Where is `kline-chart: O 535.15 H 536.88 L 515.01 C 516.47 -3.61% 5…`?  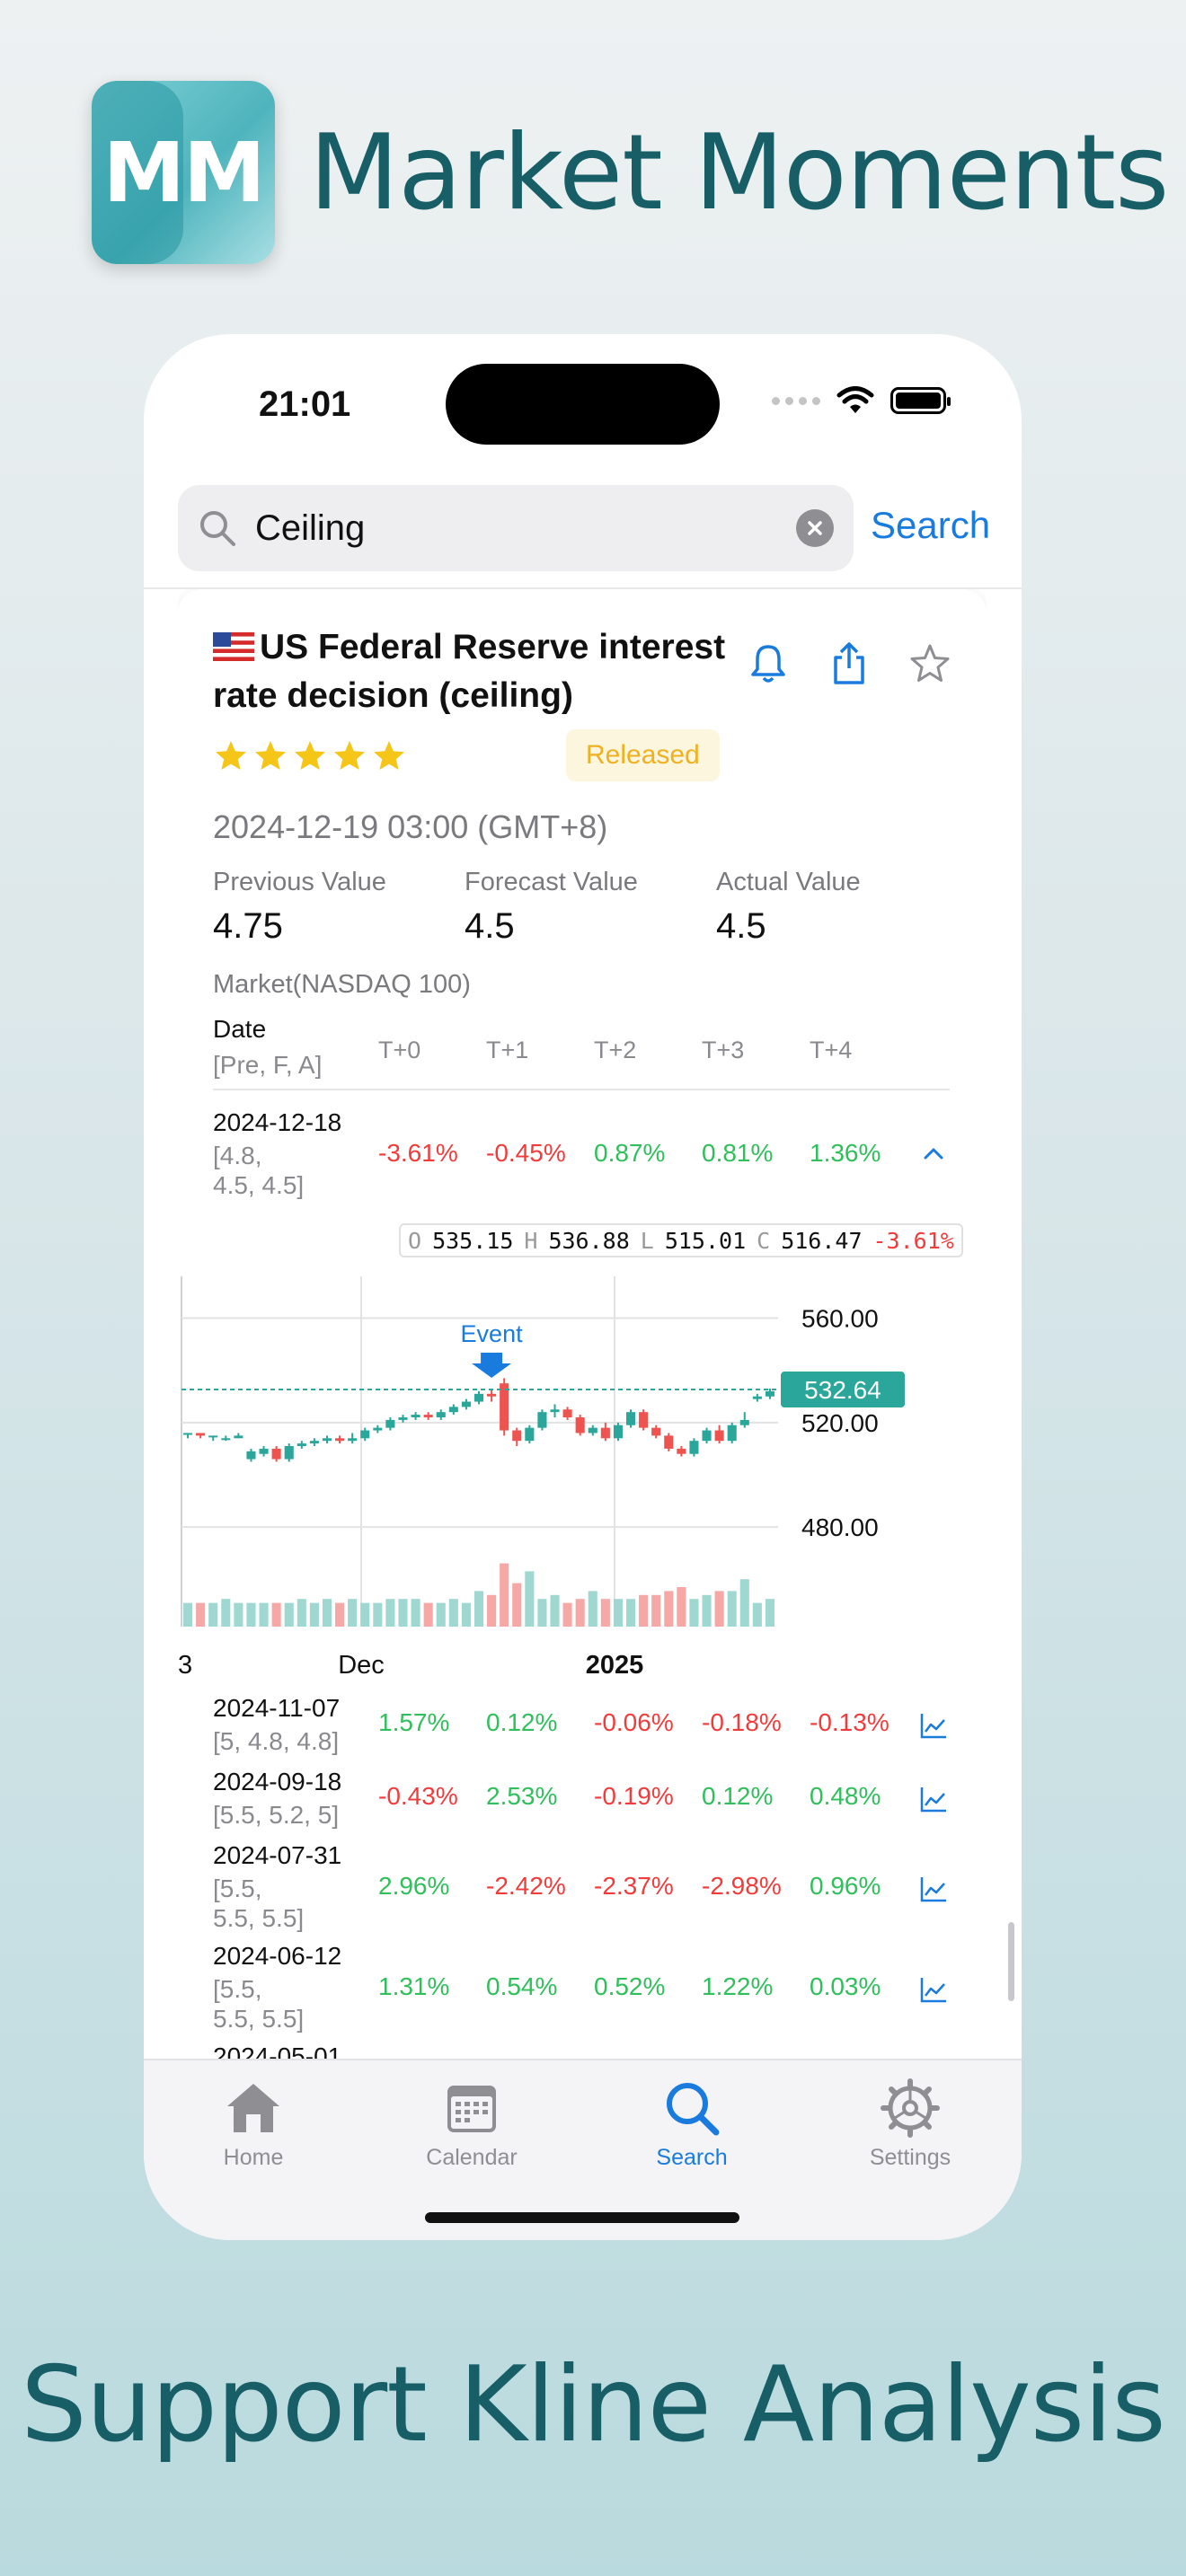
kline-chart: O 535.15 H 536.88 L 515.01 C 516.47 -3.61% 5… is located at coordinates (582, 1451).